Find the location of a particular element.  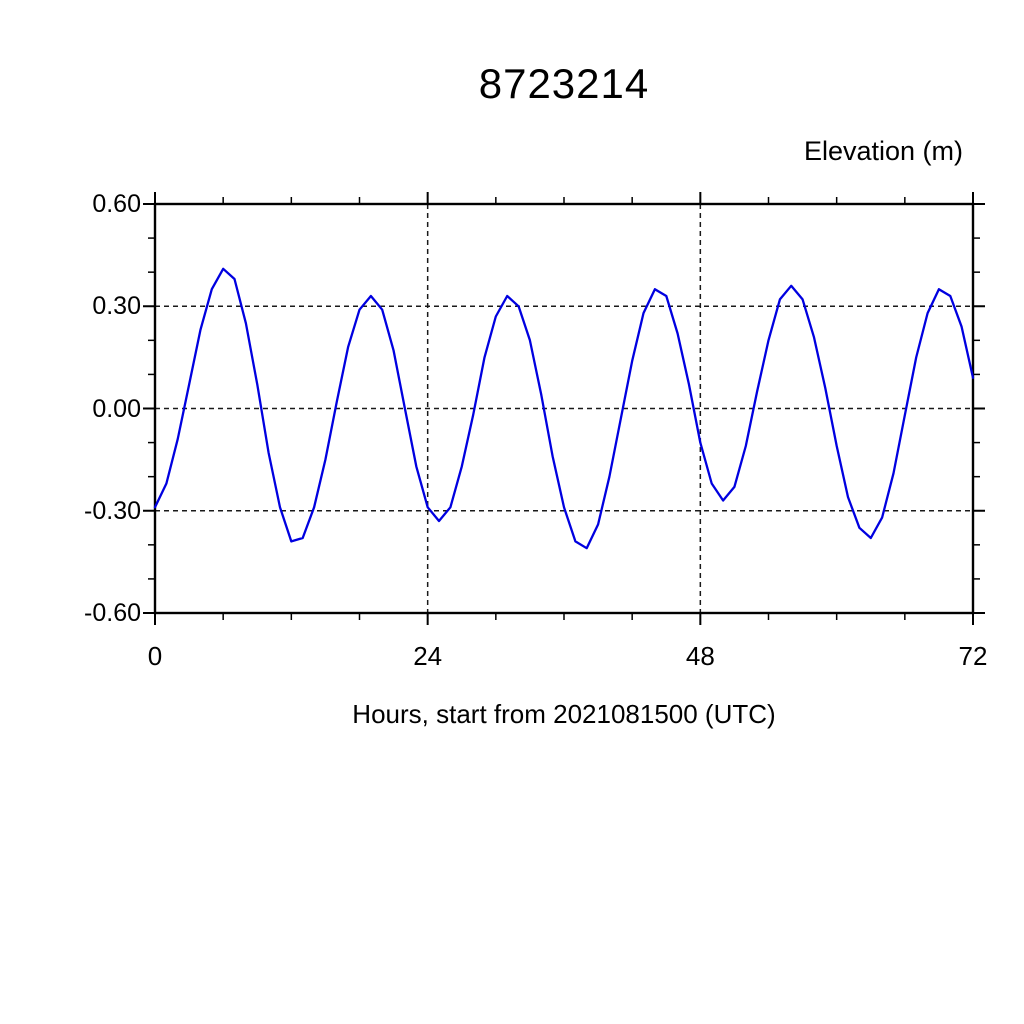

y-tick-label: -0.30 is located at coordinates (112, 510).